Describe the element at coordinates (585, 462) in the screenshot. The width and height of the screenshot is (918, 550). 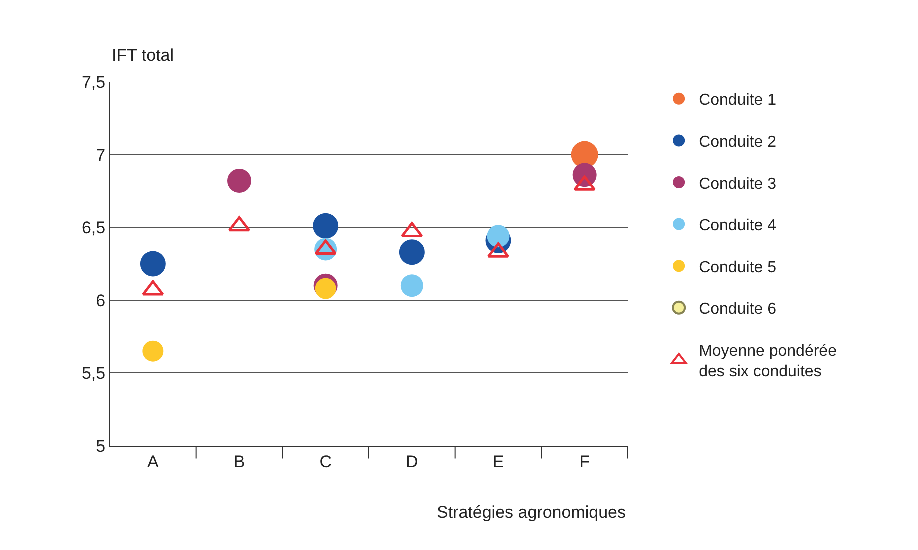
I see `x-tick-label: F` at that location.